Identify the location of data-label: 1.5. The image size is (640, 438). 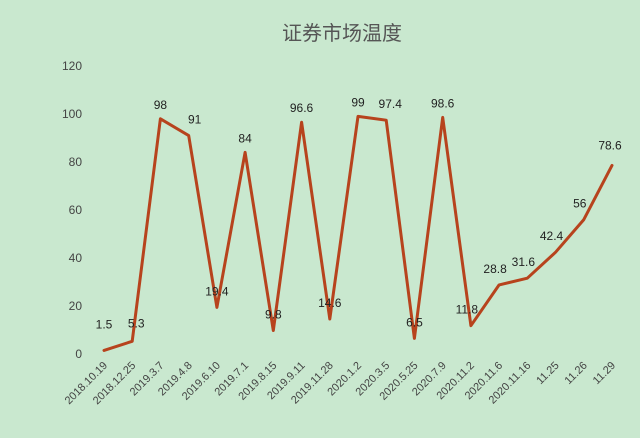
(104, 324).